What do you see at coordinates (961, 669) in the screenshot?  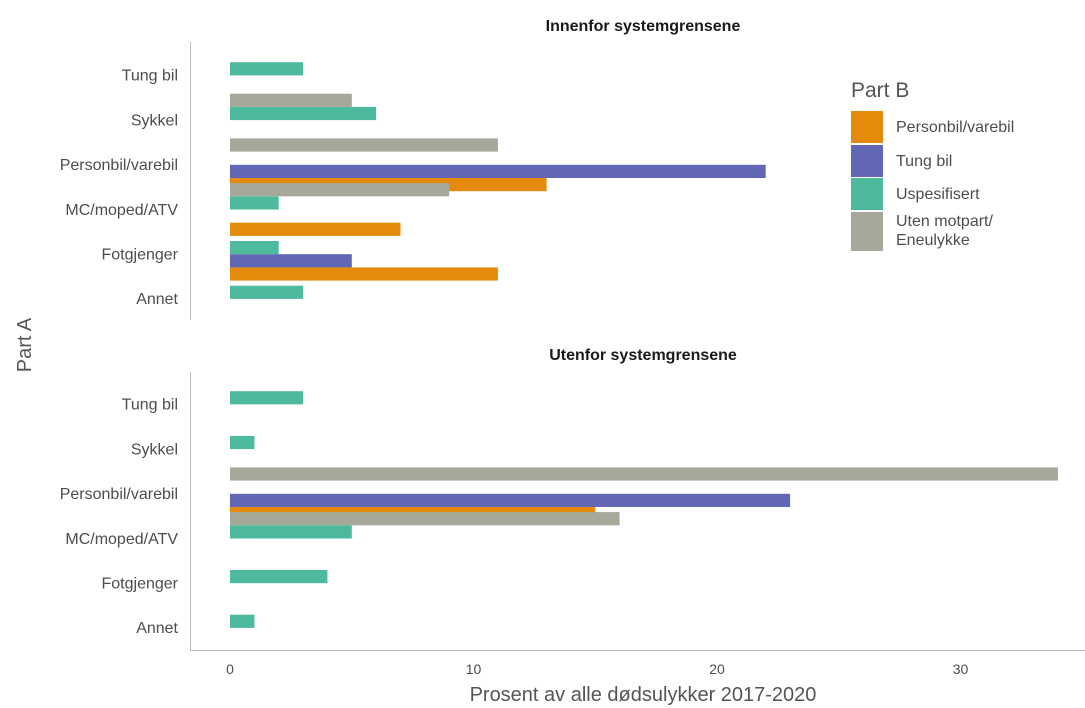 I see `x-tick-label: 30` at bounding box center [961, 669].